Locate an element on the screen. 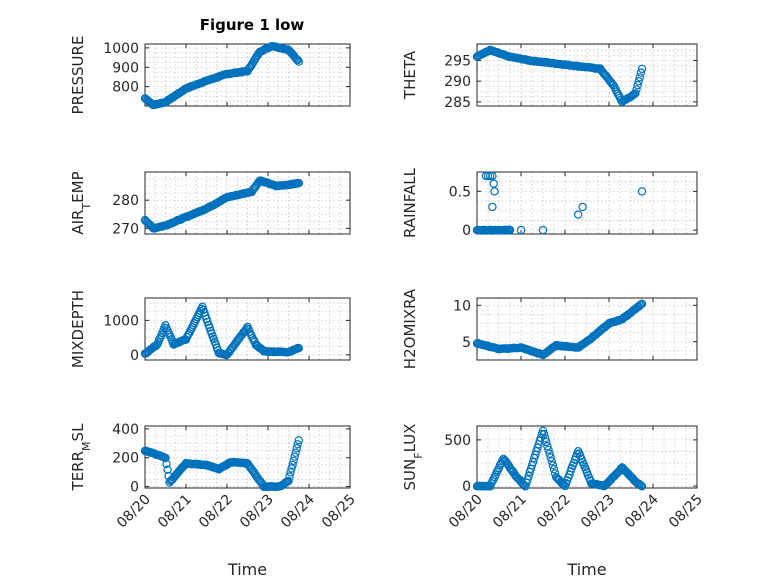  panel-air_temp: 270 280 AIRTEMP is located at coordinates (210, 204).